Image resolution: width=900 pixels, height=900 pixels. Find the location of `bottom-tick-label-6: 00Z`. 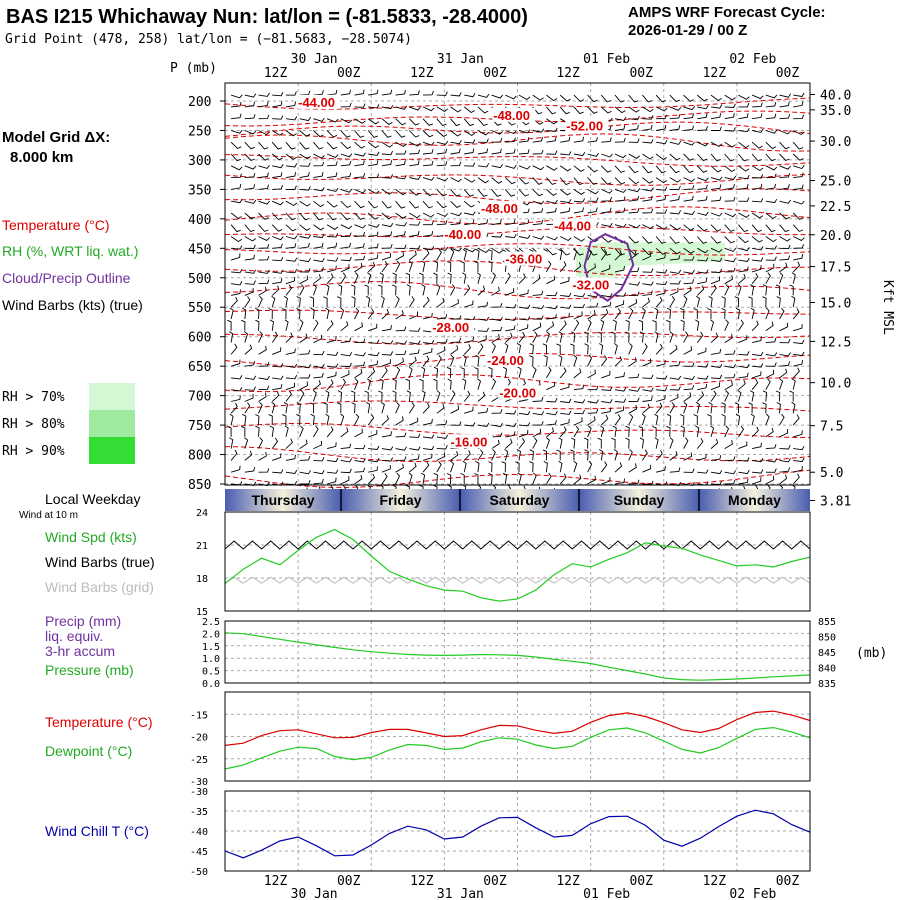

bottom-tick-label-6: 00Z is located at coordinates (641, 881).